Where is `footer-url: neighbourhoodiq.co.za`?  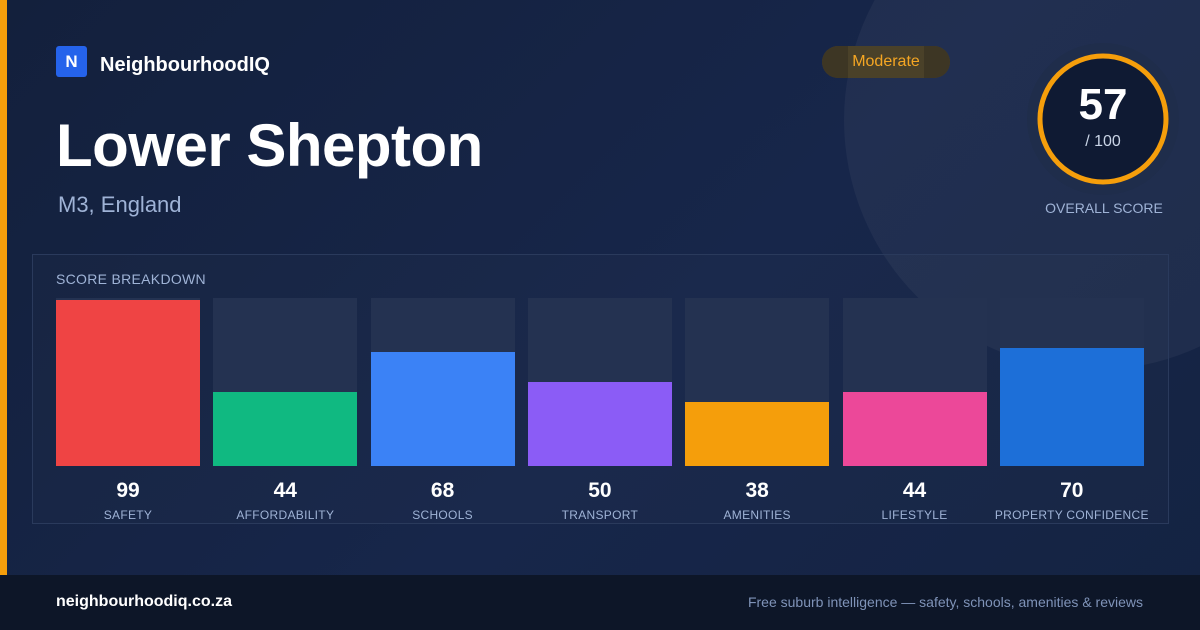
footer-url: neighbourhoodiq.co.za is located at coordinates (144, 601).